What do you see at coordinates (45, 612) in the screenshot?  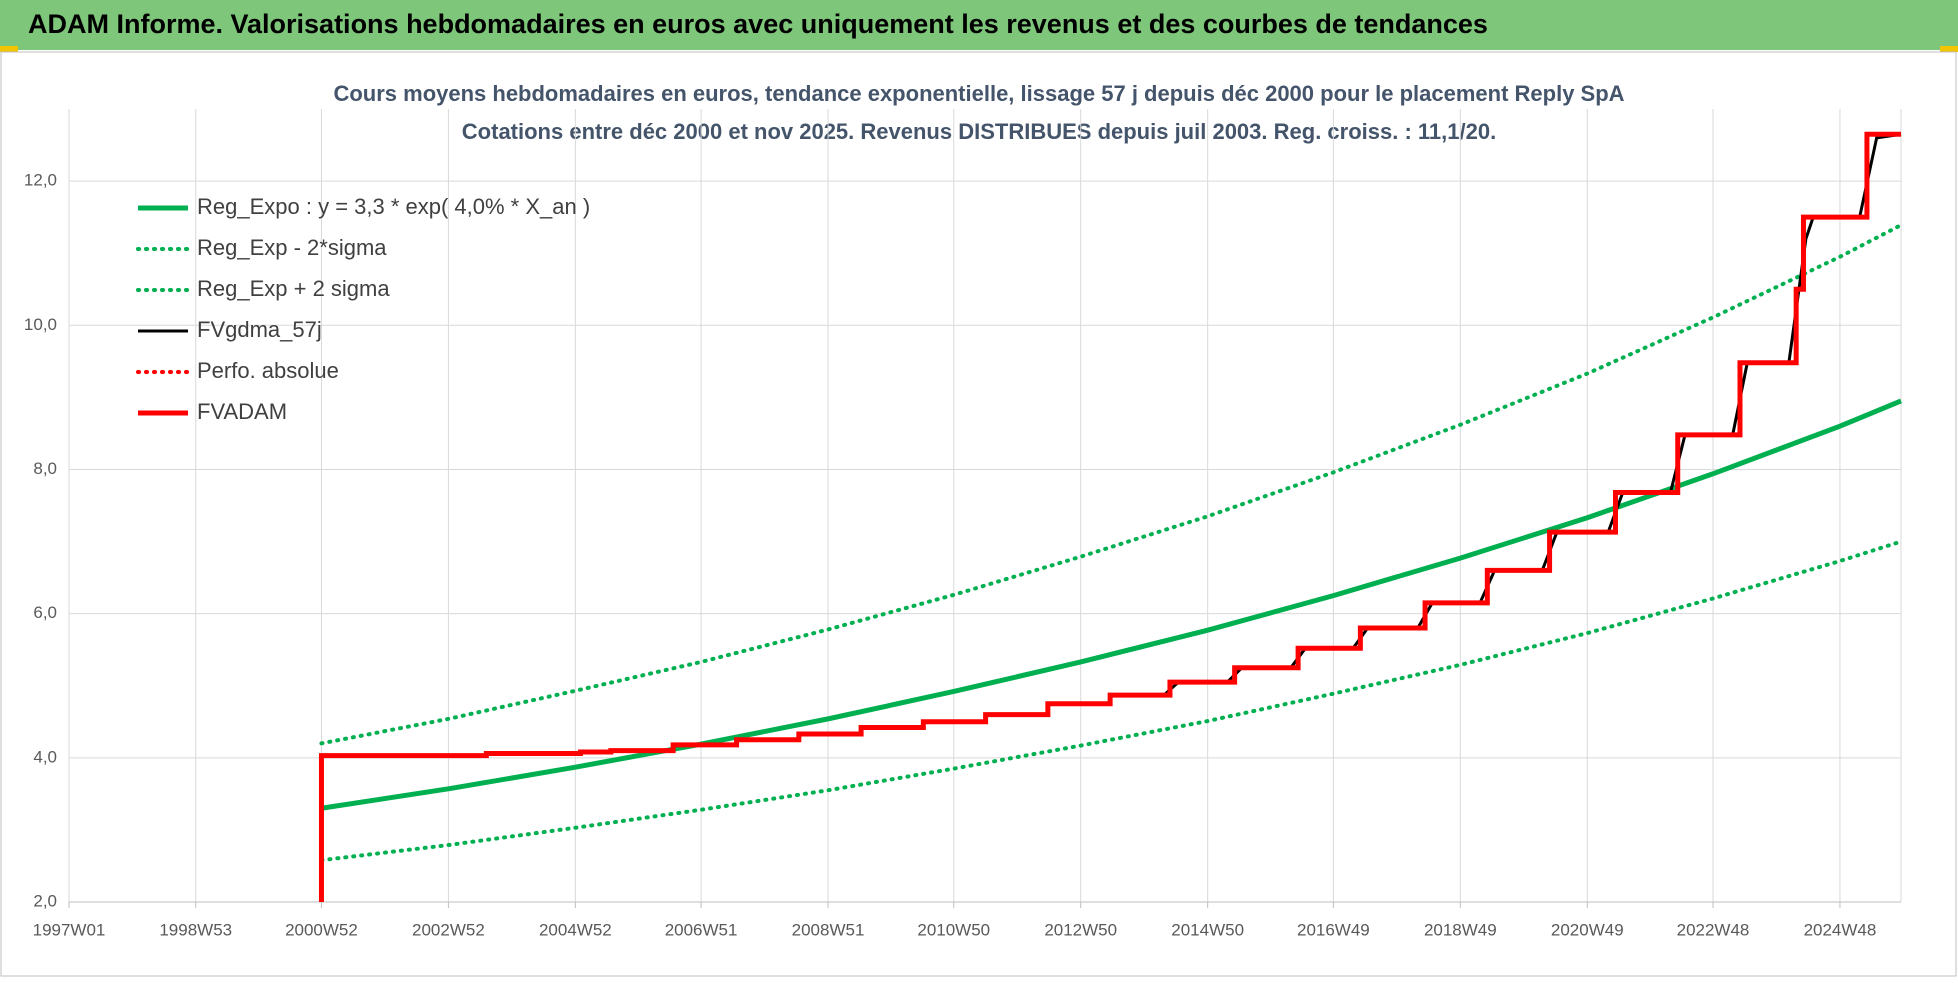 I see `y-tick-label: 6,0` at bounding box center [45, 612].